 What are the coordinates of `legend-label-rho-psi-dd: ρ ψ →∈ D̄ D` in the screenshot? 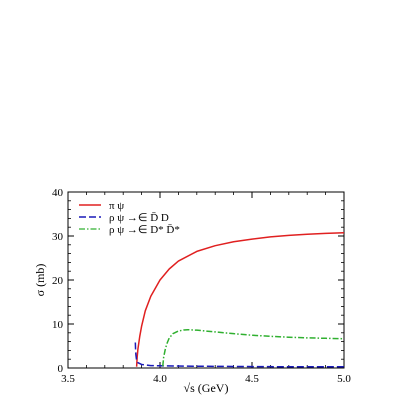 It's located at (139, 218).